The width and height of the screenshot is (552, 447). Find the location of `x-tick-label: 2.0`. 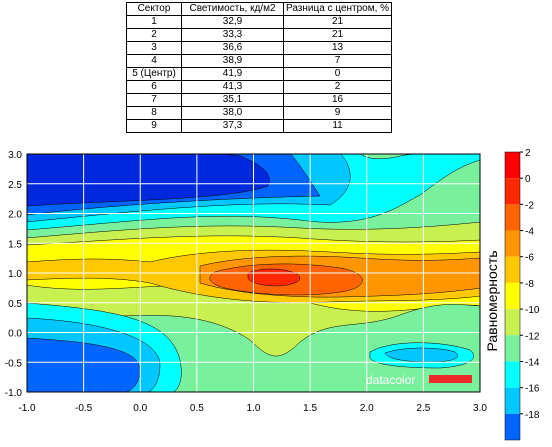

x-tick-label: 2.0 is located at coordinates (367, 408).